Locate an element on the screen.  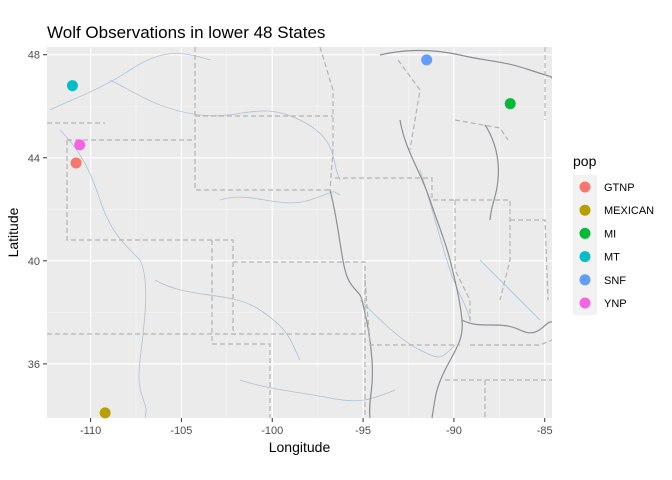
y-tick-label: 40 is located at coordinates (34, 262).